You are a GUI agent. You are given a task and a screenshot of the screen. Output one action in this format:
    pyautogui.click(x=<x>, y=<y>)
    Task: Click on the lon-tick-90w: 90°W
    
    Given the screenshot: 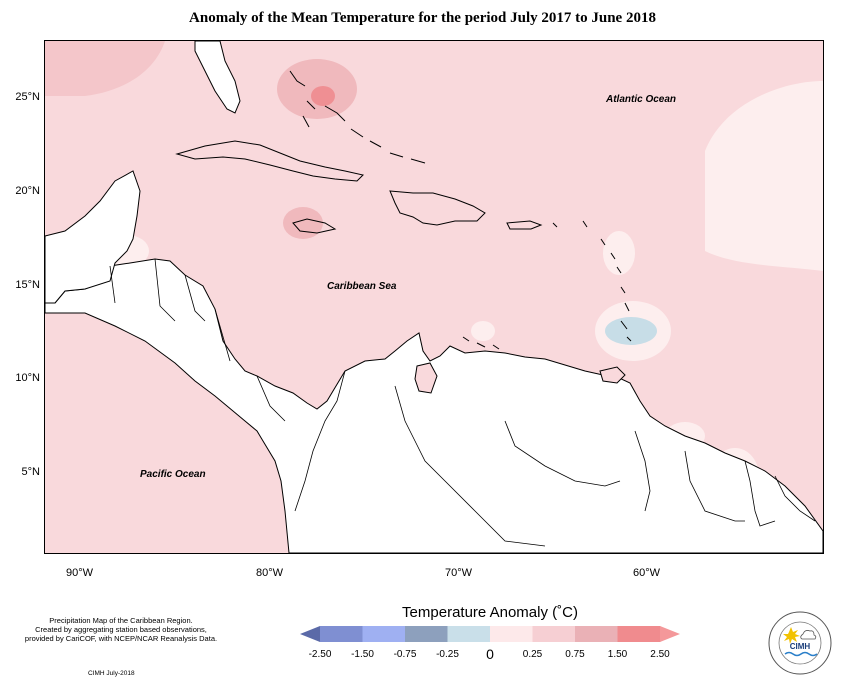 What is the action you would take?
    pyautogui.click(x=80, y=573)
    